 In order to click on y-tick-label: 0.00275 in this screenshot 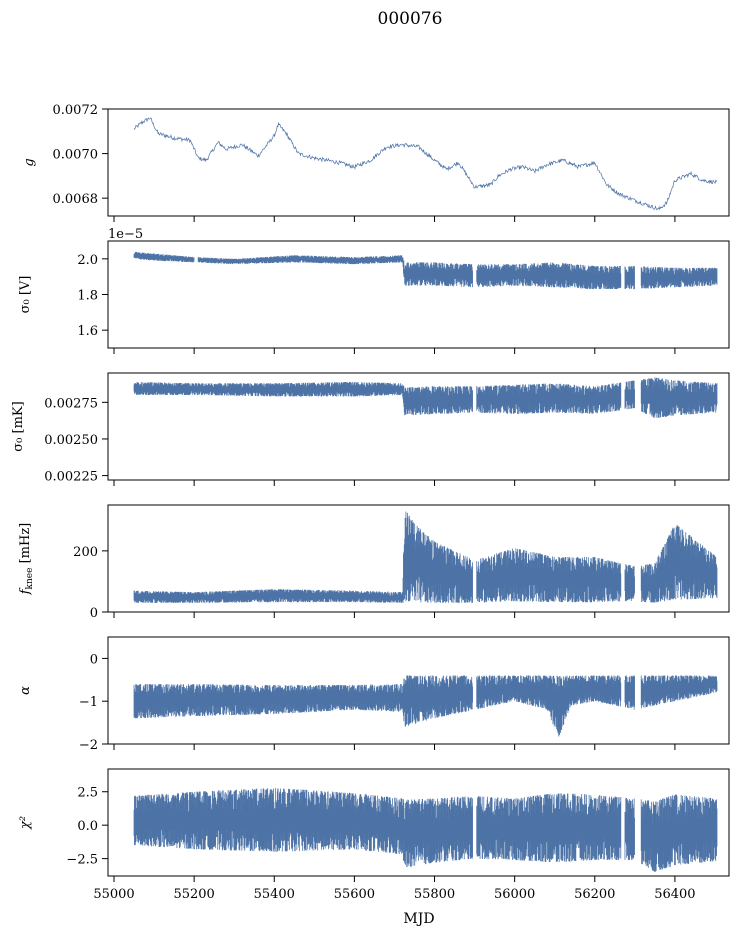, I will do `click(71, 403)`.